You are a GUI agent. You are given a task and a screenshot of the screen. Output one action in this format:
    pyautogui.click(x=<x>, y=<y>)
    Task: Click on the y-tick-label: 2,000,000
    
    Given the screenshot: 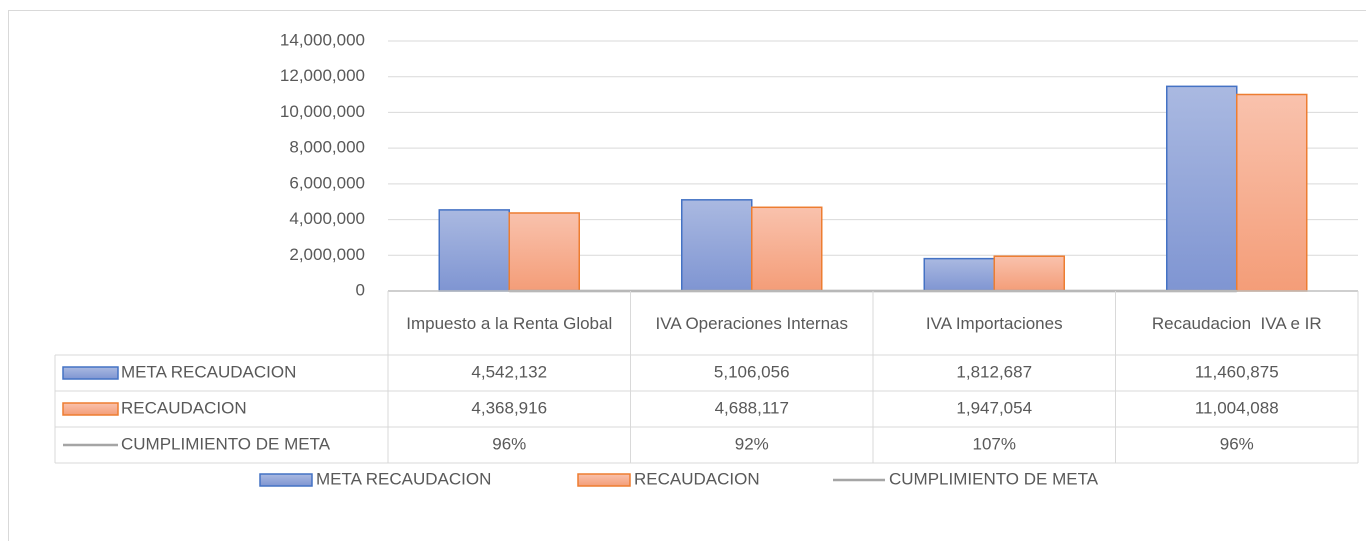 What is the action you would take?
    pyautogui.click(x=327, y=254)
    